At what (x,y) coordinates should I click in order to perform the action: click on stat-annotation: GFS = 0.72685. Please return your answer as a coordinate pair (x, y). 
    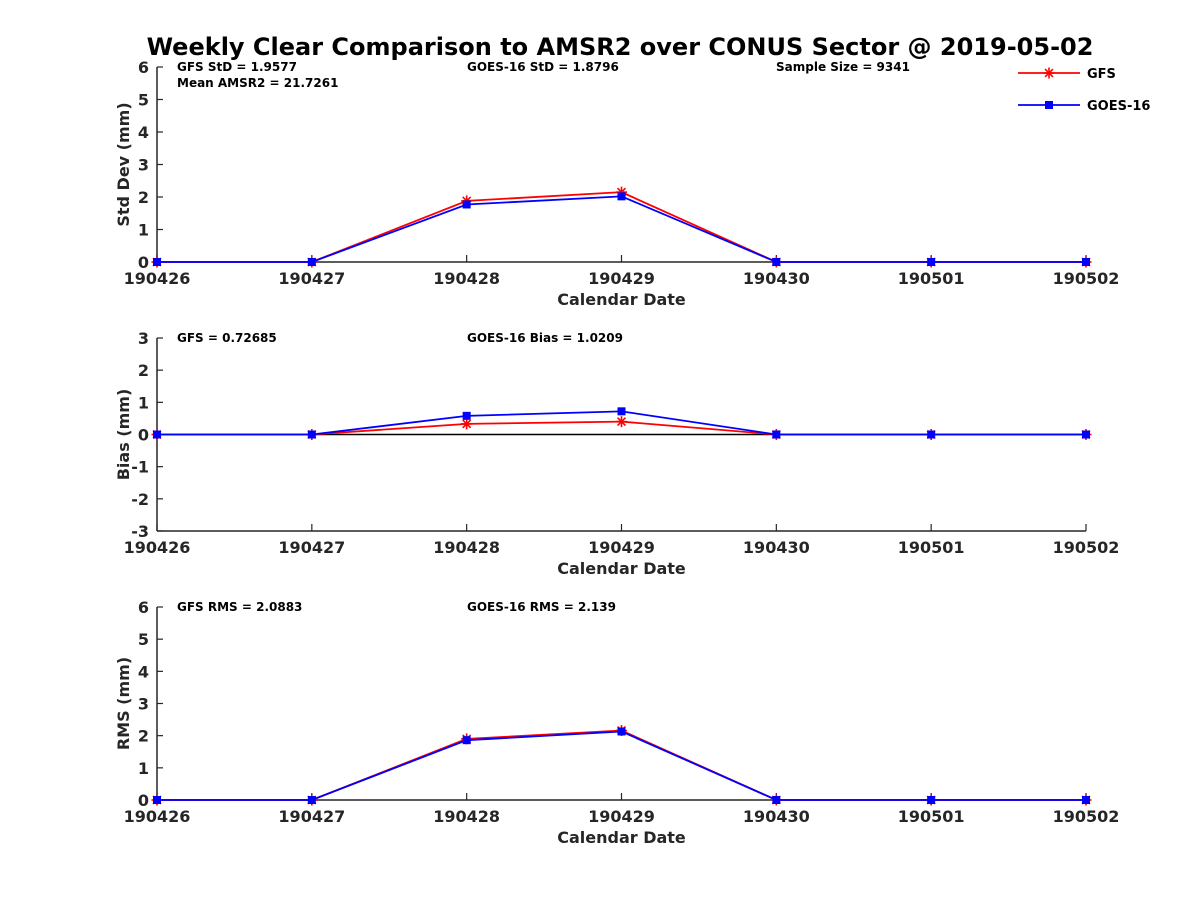
    Looking at the image, I should click on (227, 338).